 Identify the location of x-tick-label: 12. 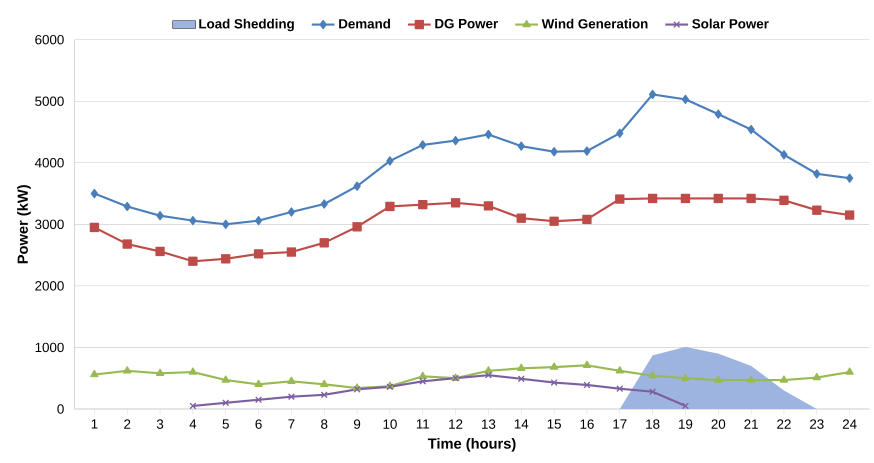
(455, 424).